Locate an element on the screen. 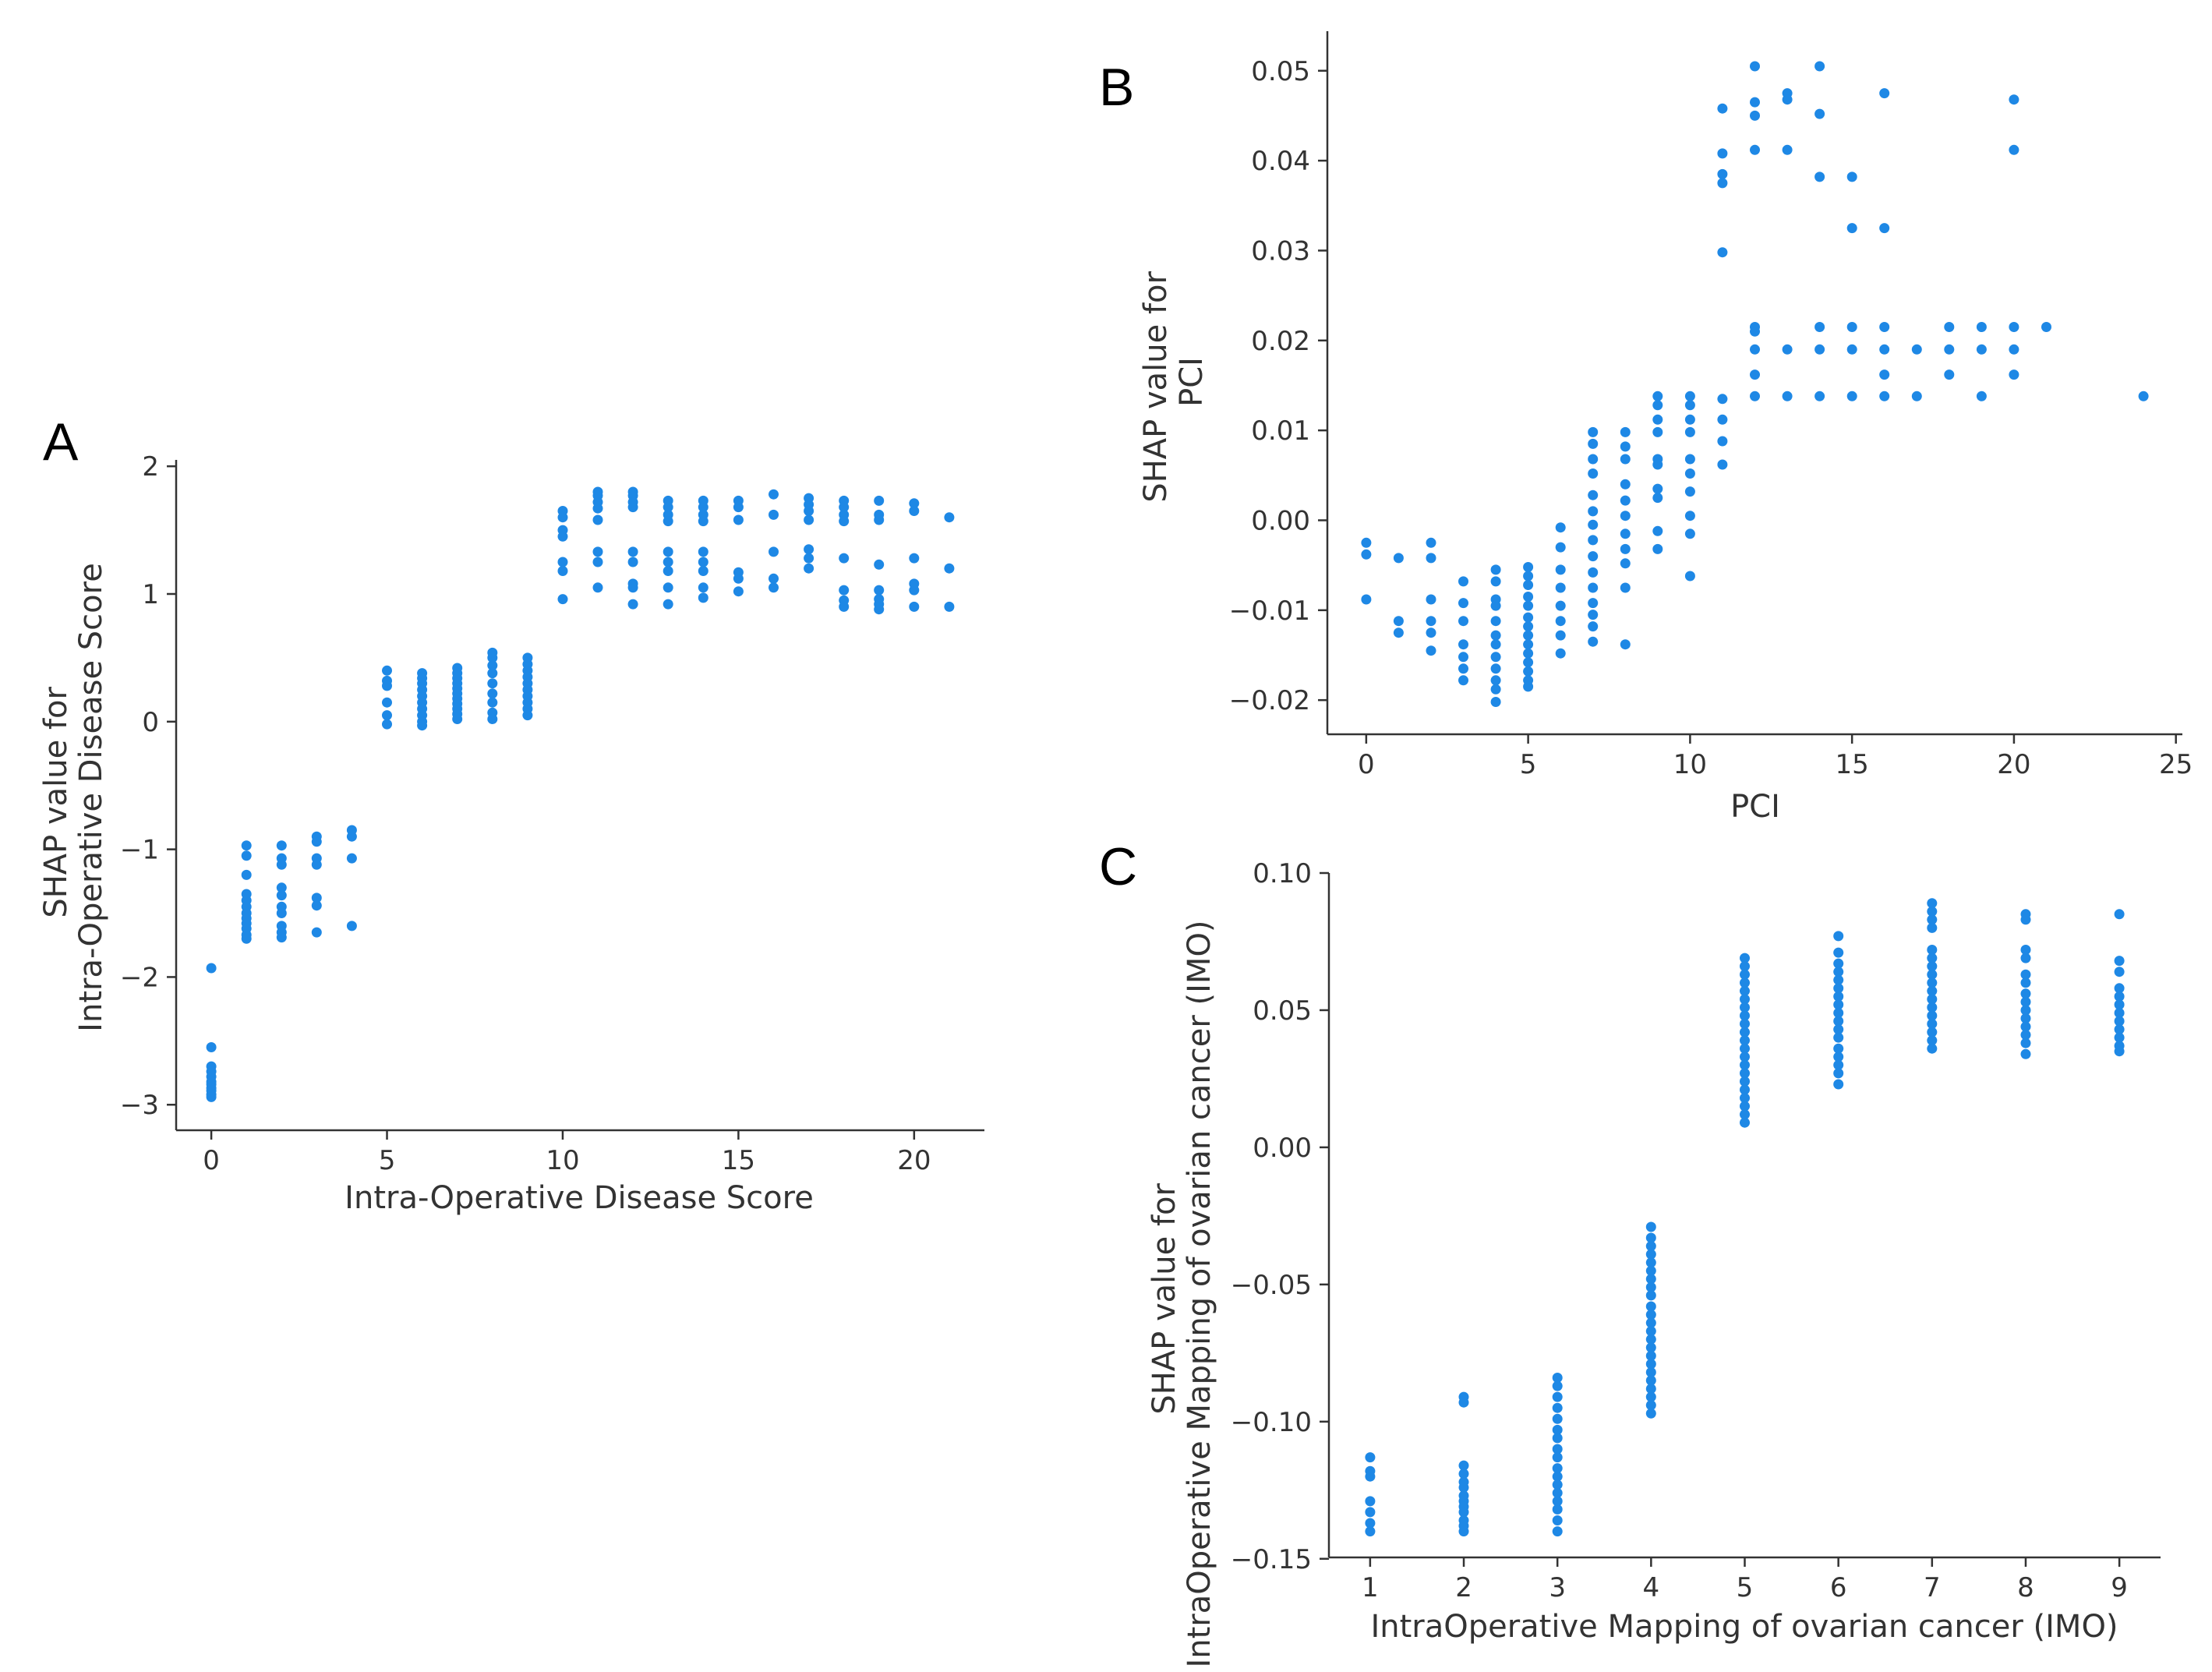  panel-b-y-tick-label: 0.03 is located at coordinates (1280, 251).